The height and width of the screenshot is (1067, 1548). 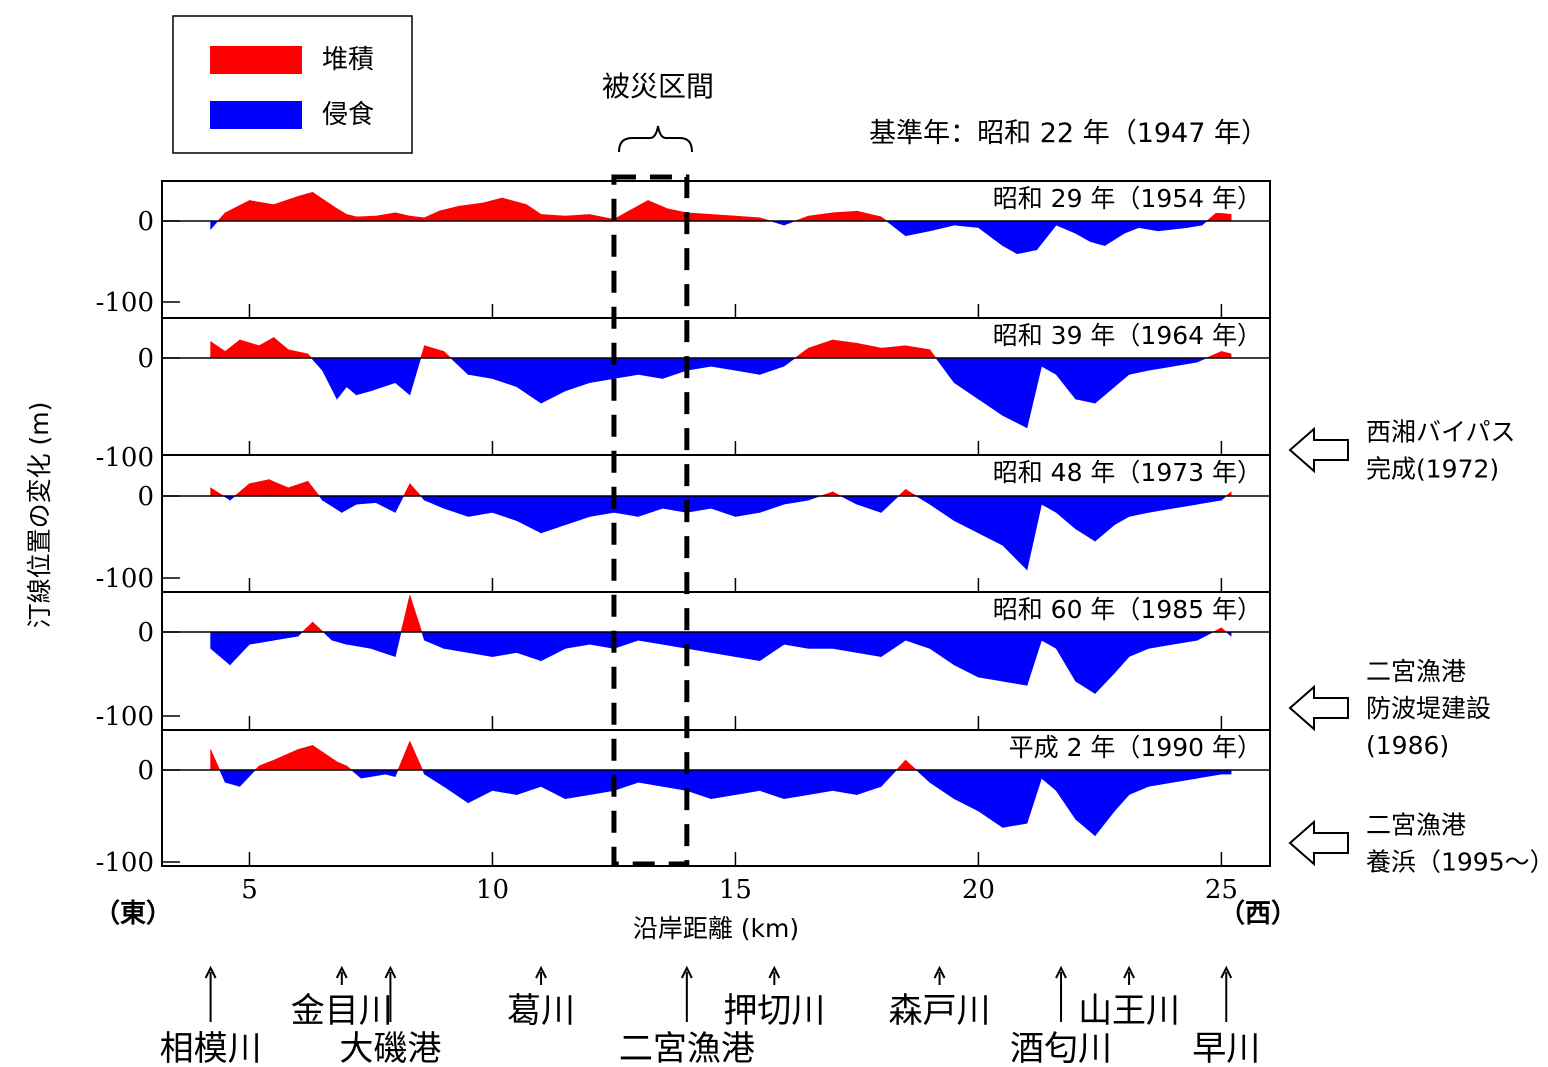 What do you see at coordinates (774, 1011) in the screenshot?
I see `landmark-label: 押切川` at bounding box center [774, 1011].